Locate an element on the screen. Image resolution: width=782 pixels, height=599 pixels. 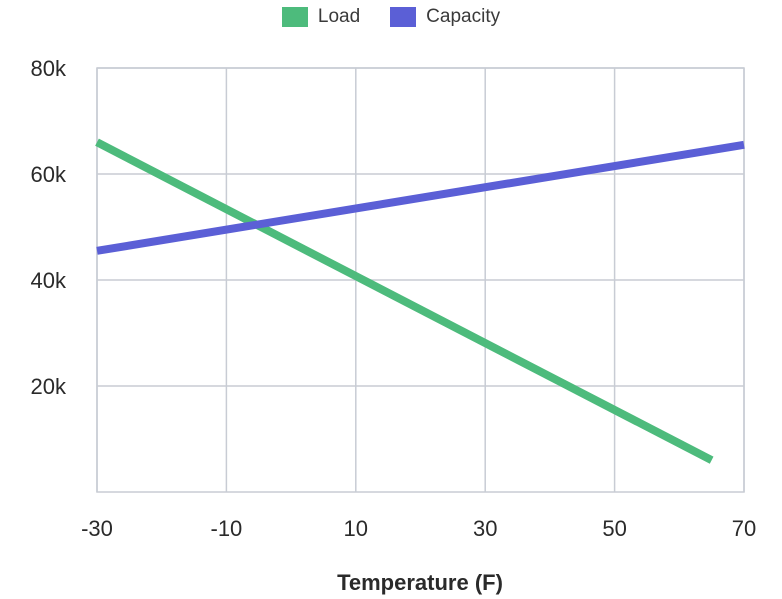
legend-item-load: Load is located at coordinates (321, 17).